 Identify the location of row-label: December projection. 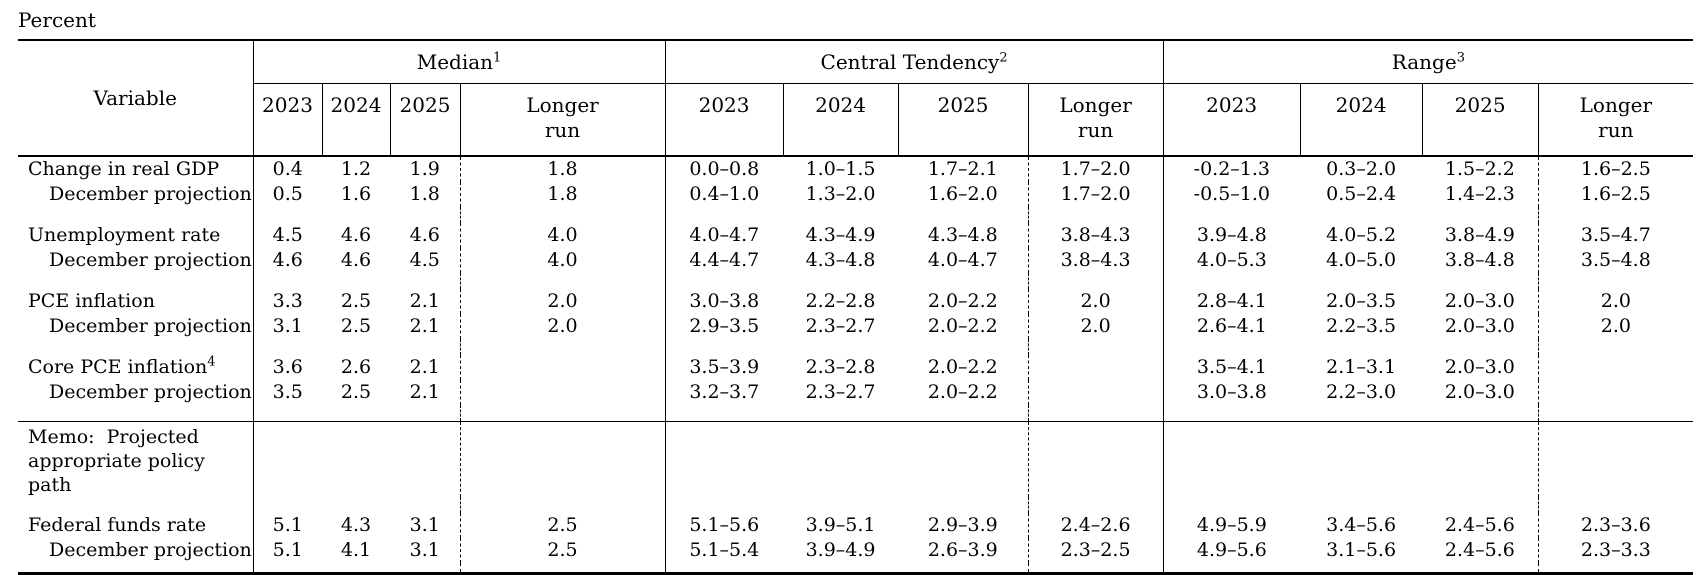
(150, 194).